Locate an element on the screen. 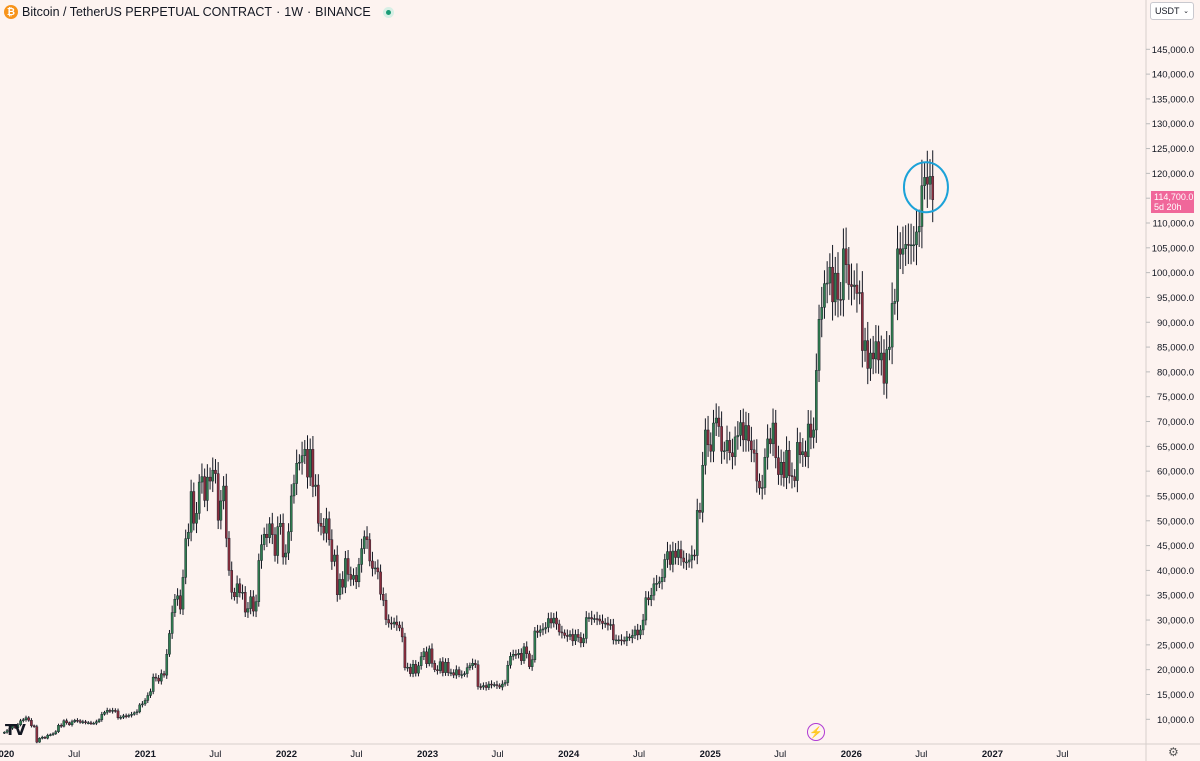  bar-countdown: 5d 20h is located at coordinates (1168, 207).